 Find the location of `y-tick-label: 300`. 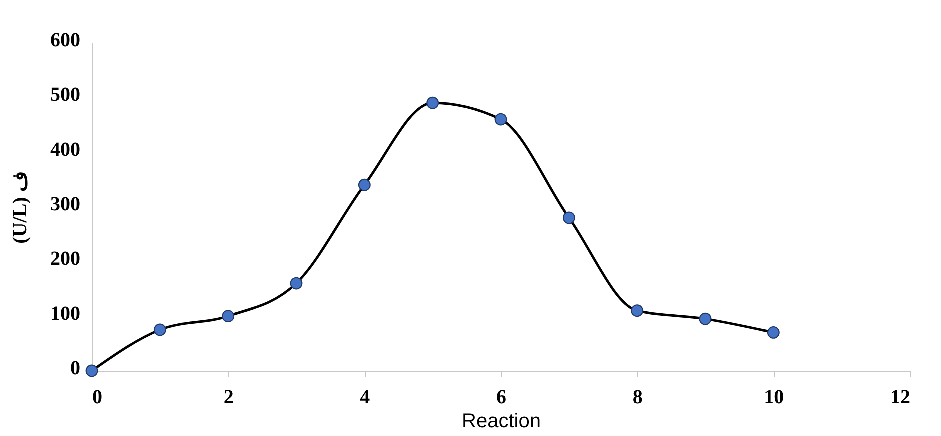

y-tick-label: 300 is located at coordinates (65, 205).